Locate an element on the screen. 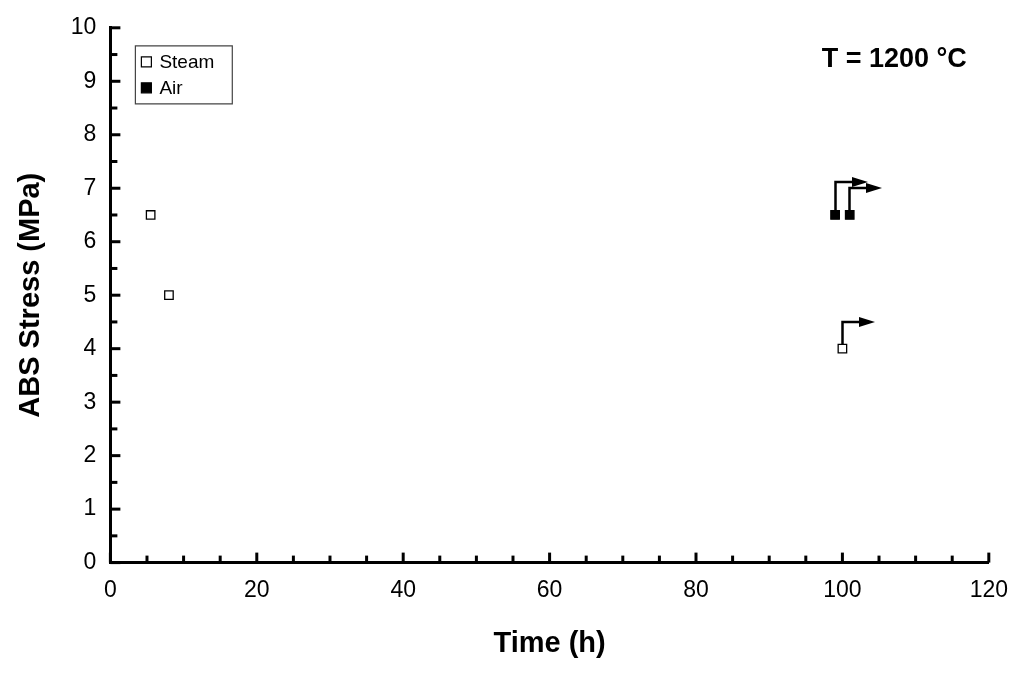 This screenshot has width=1022, height=673. x-tick-label: 80 is located at coordinates (696, 588).